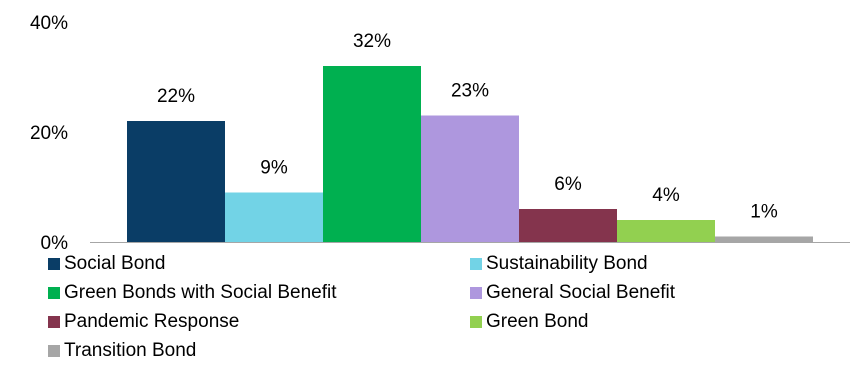 The width and height of the screenshot is (854, 368). What do you see at coordinates (764, 239) in the screenshot?
I see `bar-transition-bond` at bounding box center [764, 239].